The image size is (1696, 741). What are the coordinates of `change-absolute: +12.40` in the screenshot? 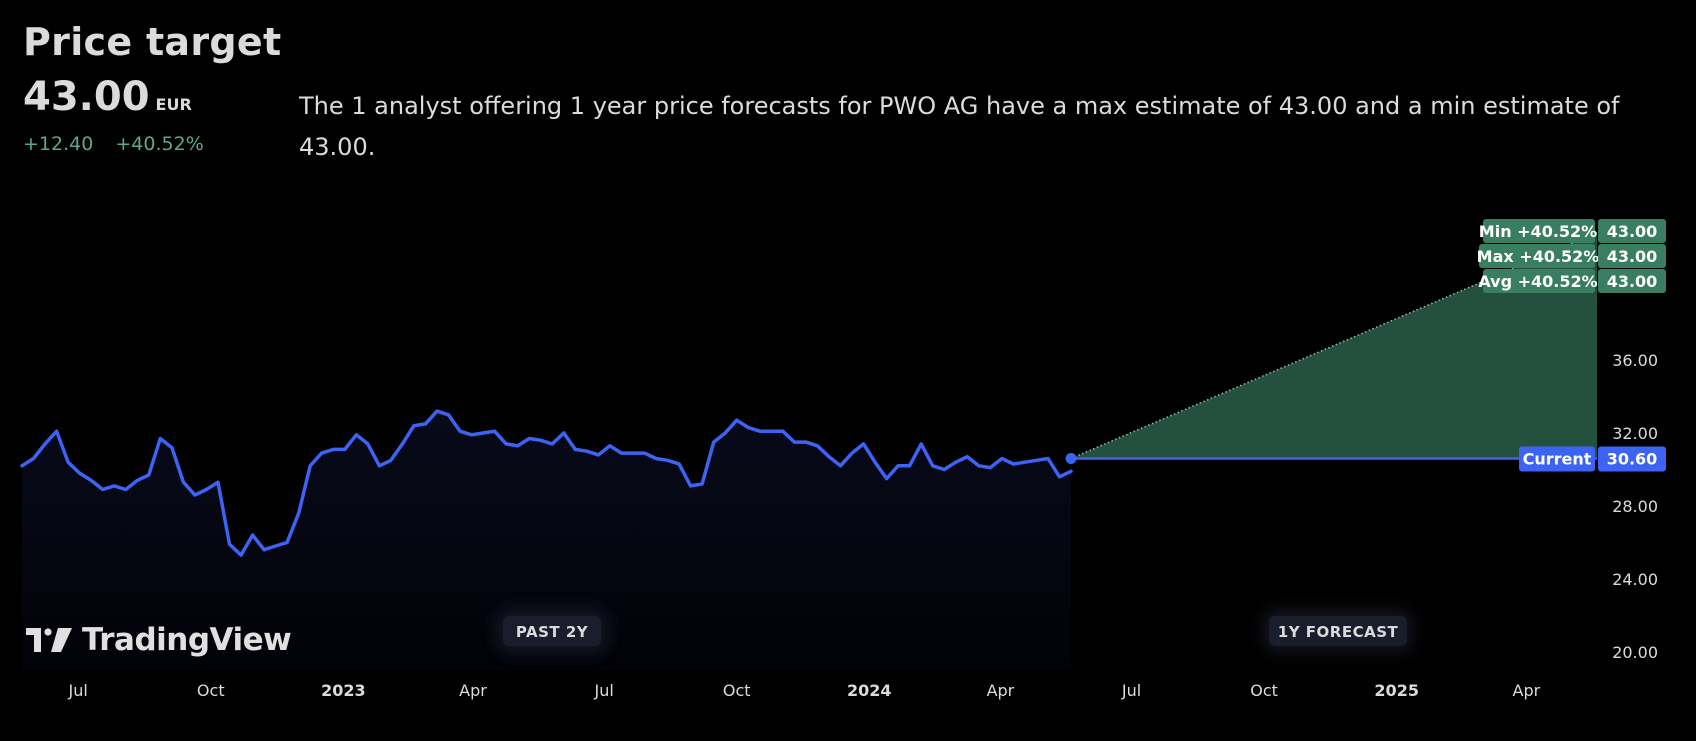 It's located at (58, 144).